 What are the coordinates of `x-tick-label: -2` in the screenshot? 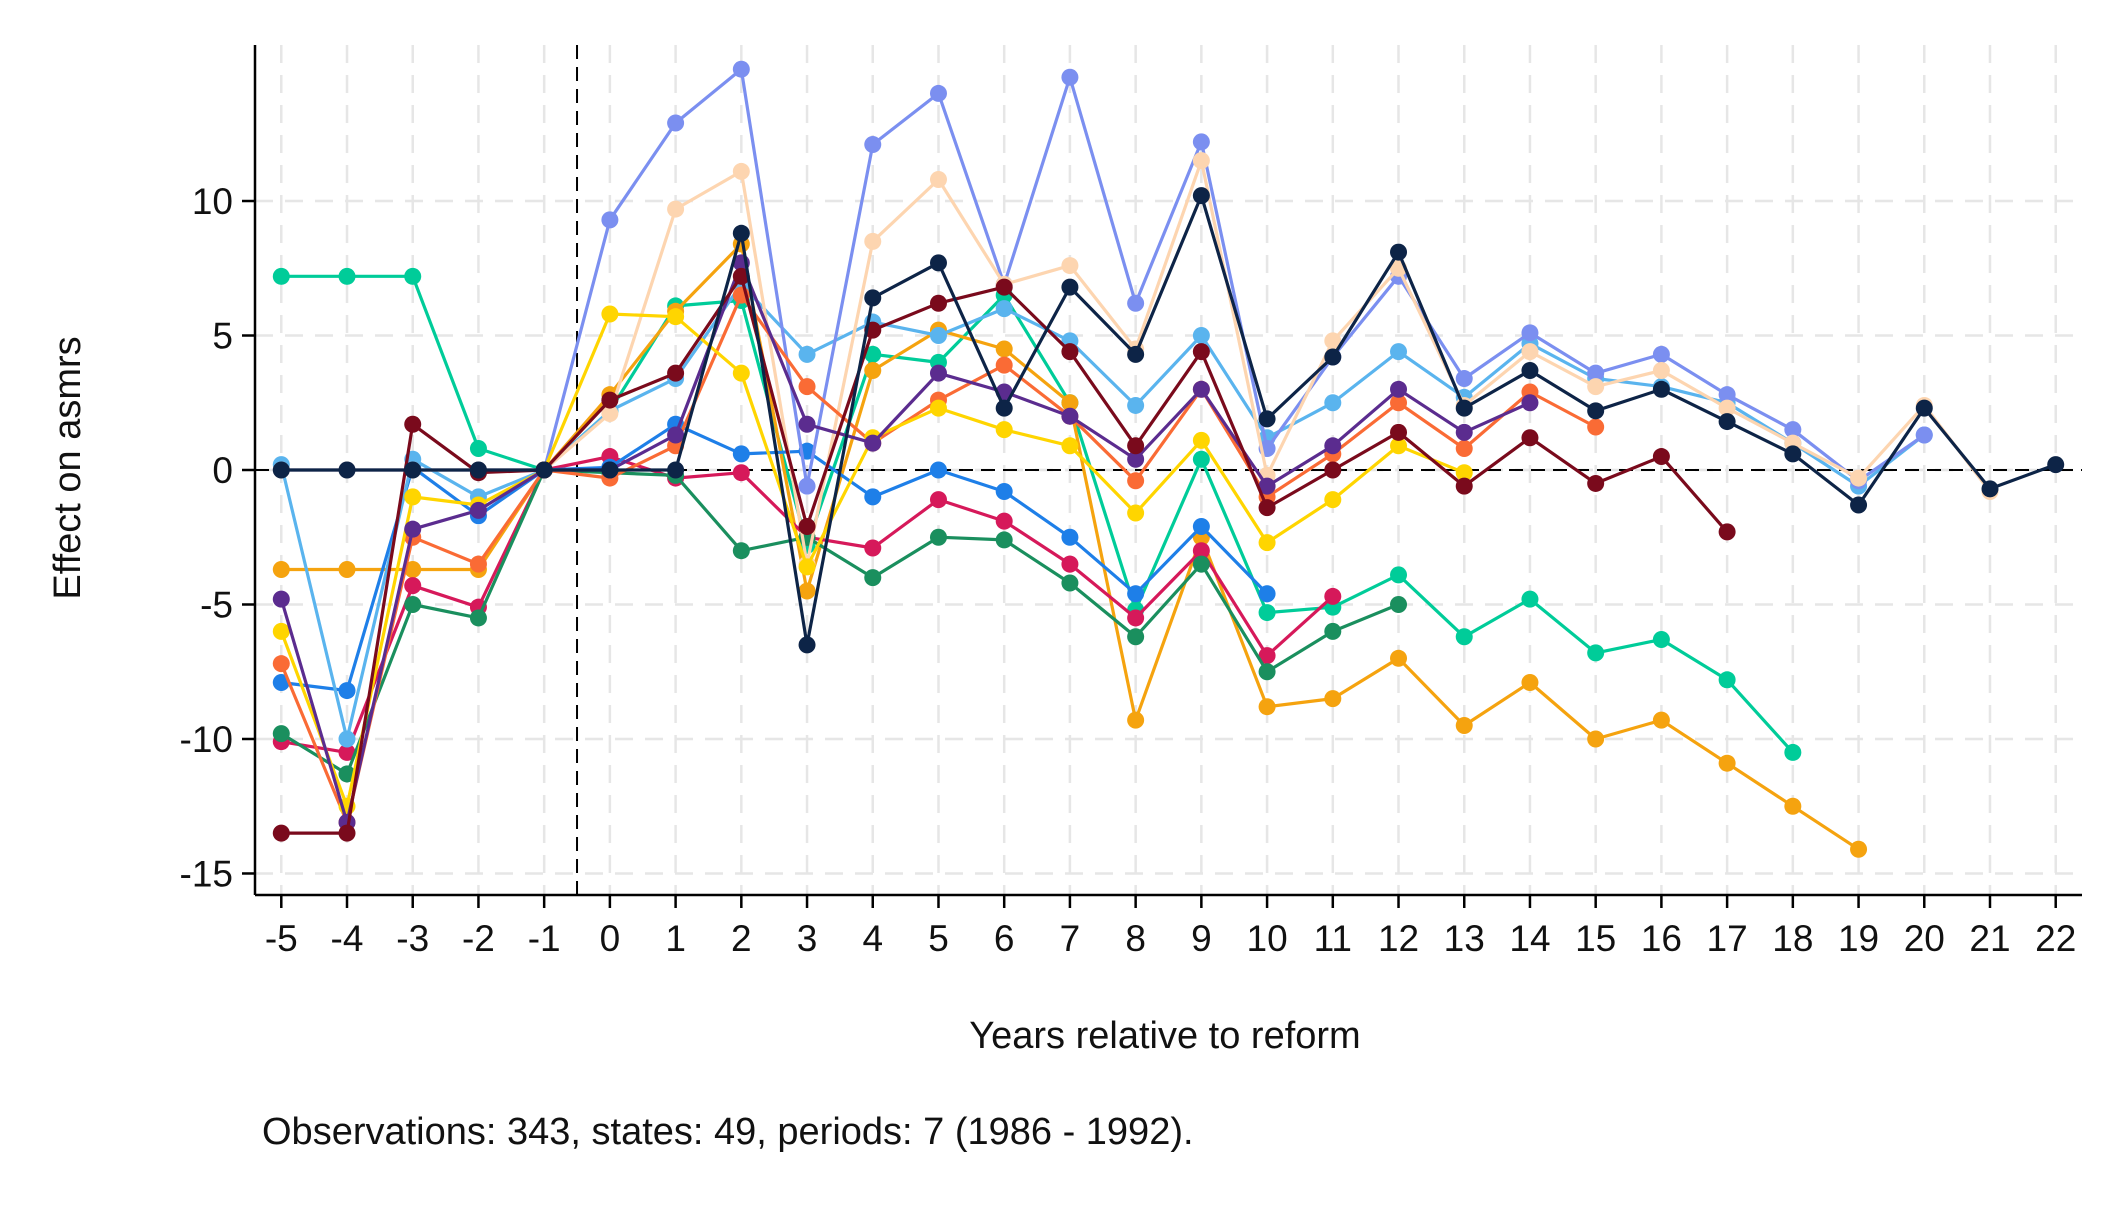 It's located at (478, 938).